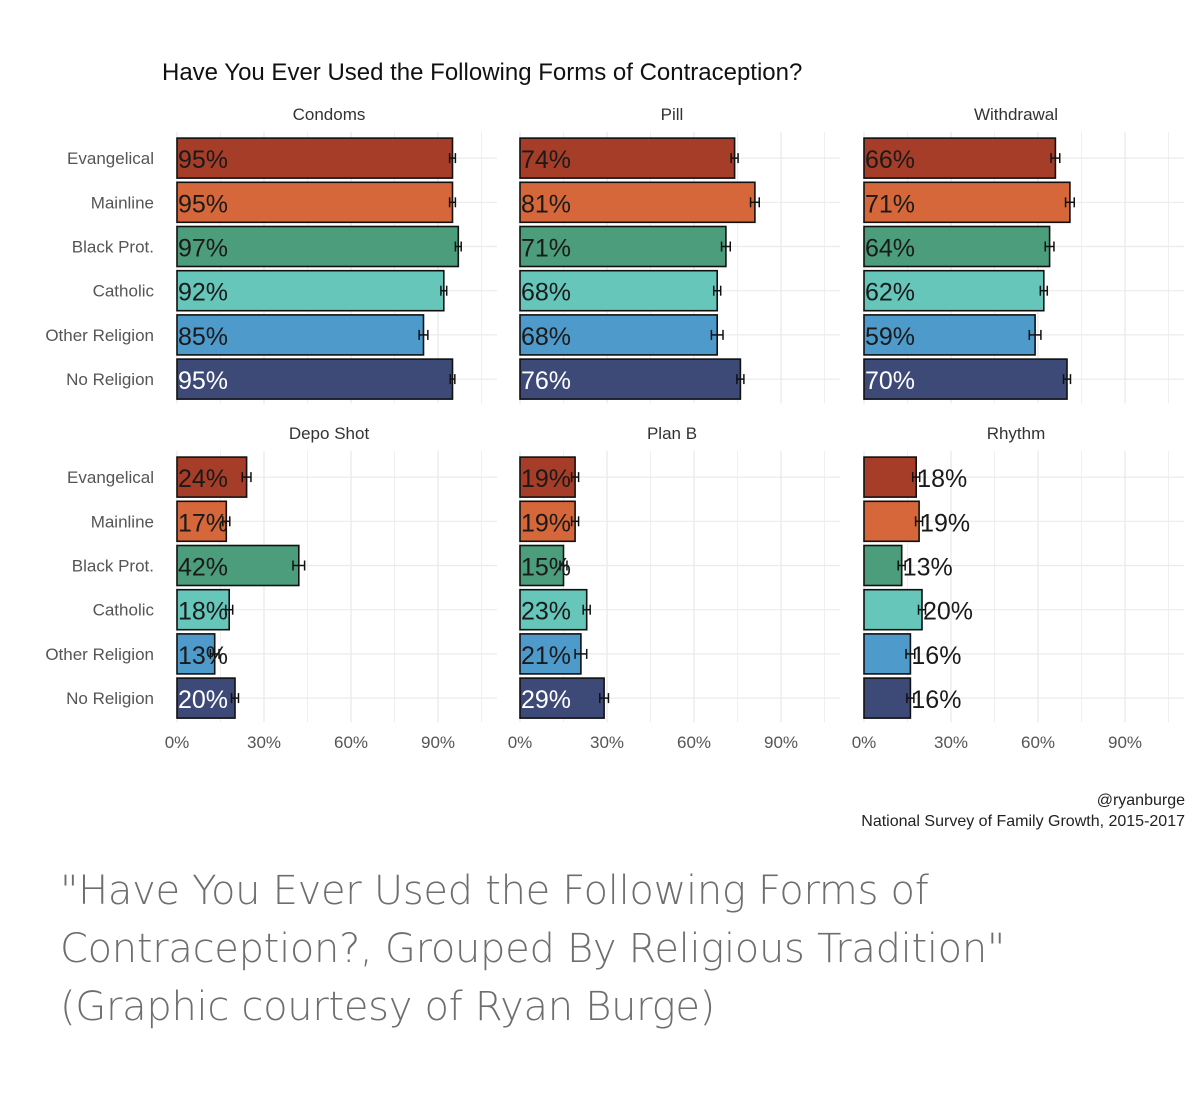  What do you see at coordinates (546, 160) in the screenshot?
I see `data-label: 74%` at bounding box center [546, 160].